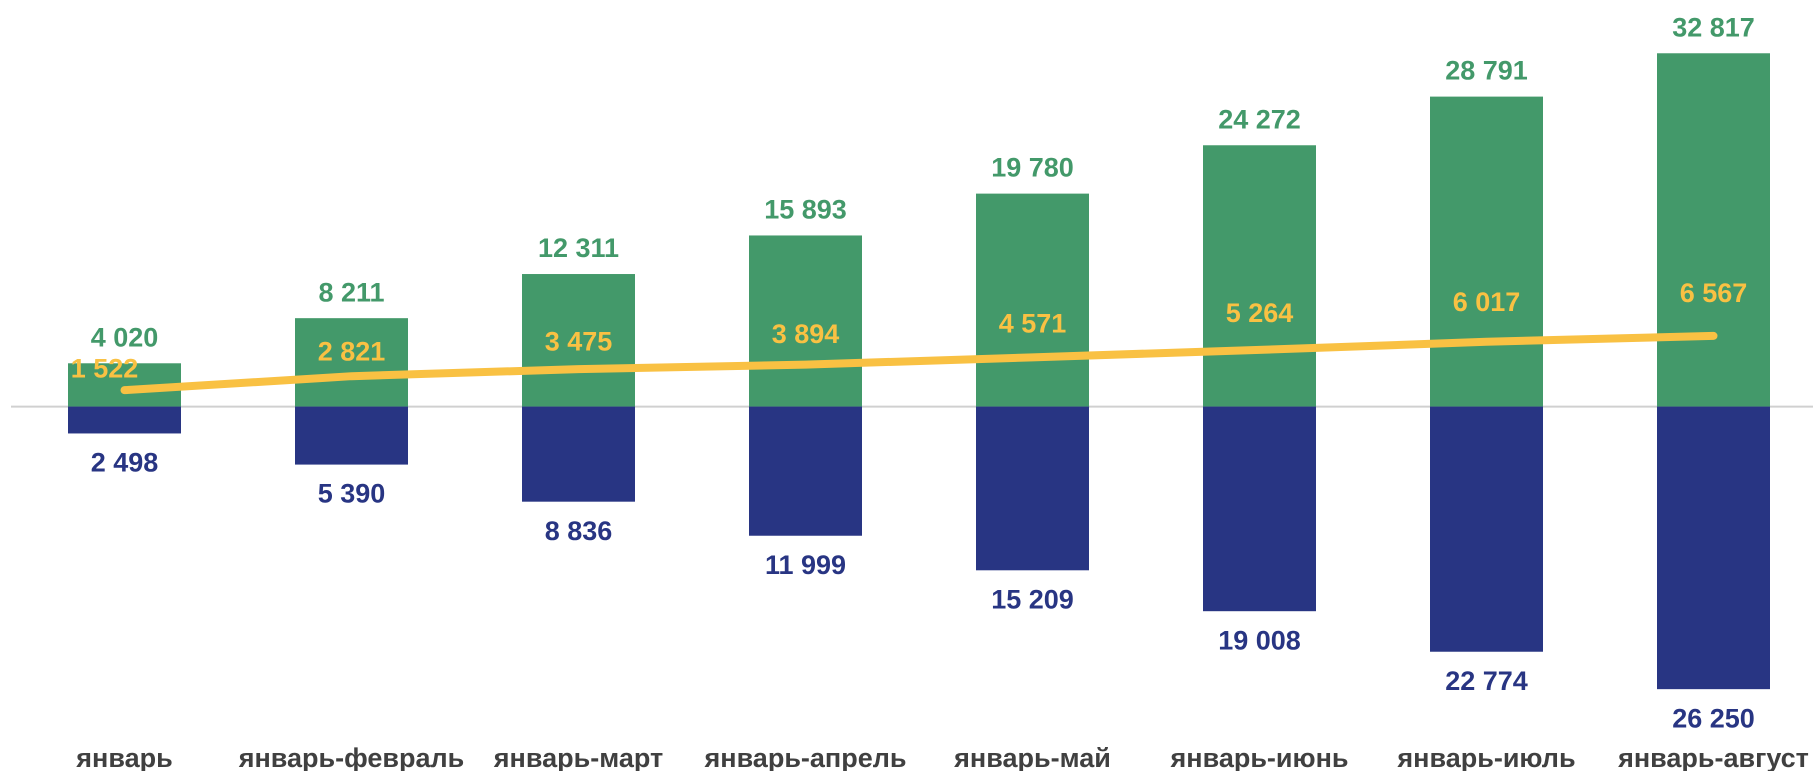 The height and width of the screenshot is (771, 1813). What do you see at coordinates (578, 757) in the screenshot?
I see `x-tick-label: январь-март` at bounding box center [578, 757].